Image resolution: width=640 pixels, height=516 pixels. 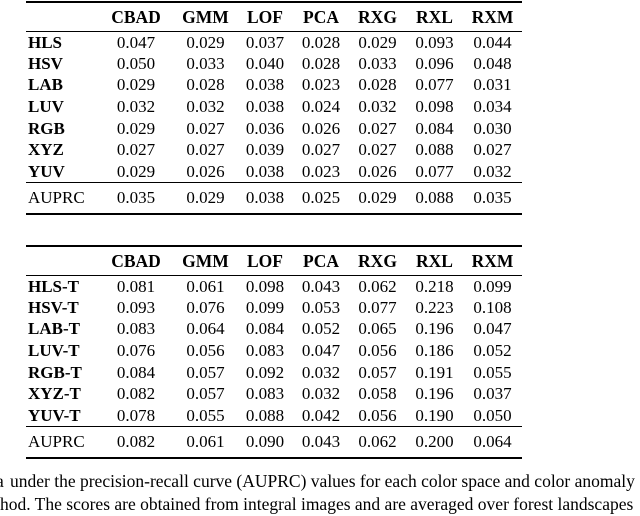 What do you see at coordinates (54, 286) in the screenshot?
I see `row-label: HLS-T` at bounding box center [54, 286].